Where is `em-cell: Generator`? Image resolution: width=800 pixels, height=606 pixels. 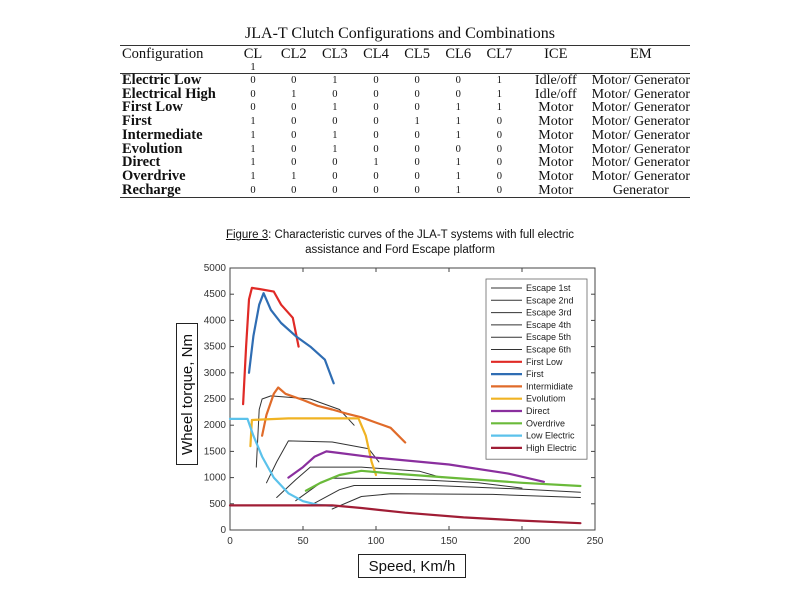 em-cell: Generator is located at coordinates (640, 190).